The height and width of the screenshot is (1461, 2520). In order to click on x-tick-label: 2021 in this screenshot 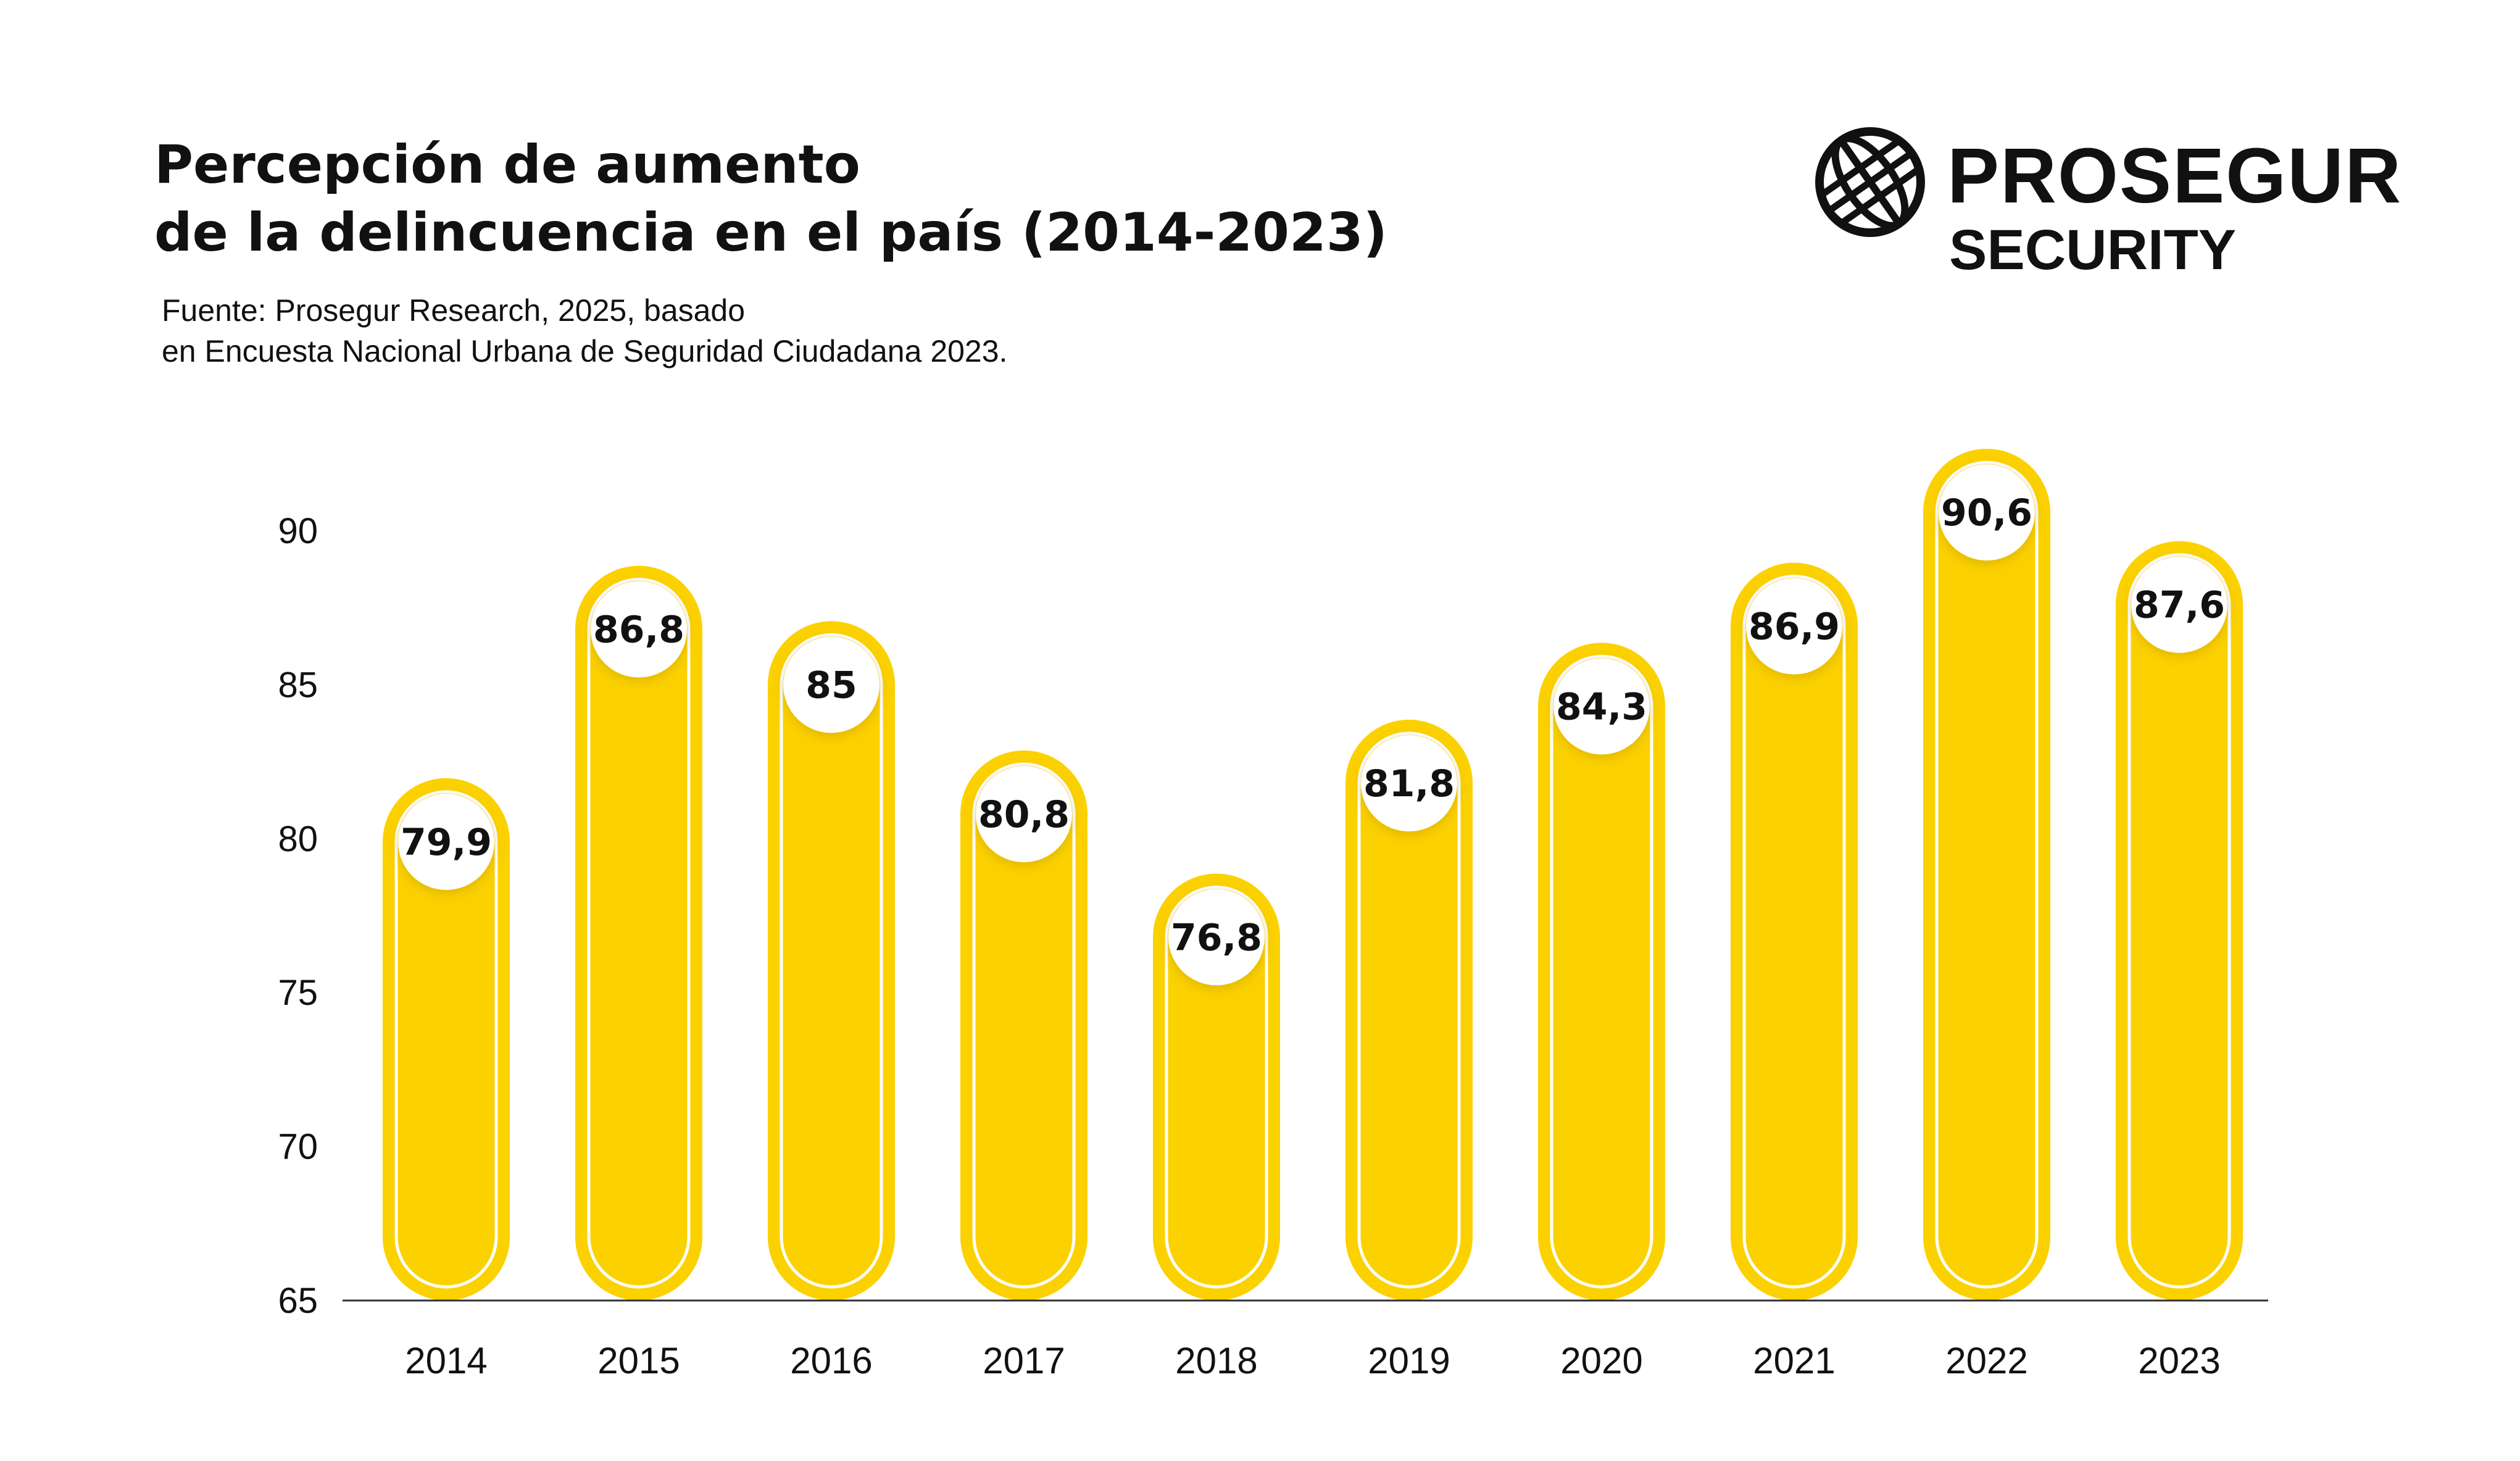, I will do `click(1794, 1360)`.